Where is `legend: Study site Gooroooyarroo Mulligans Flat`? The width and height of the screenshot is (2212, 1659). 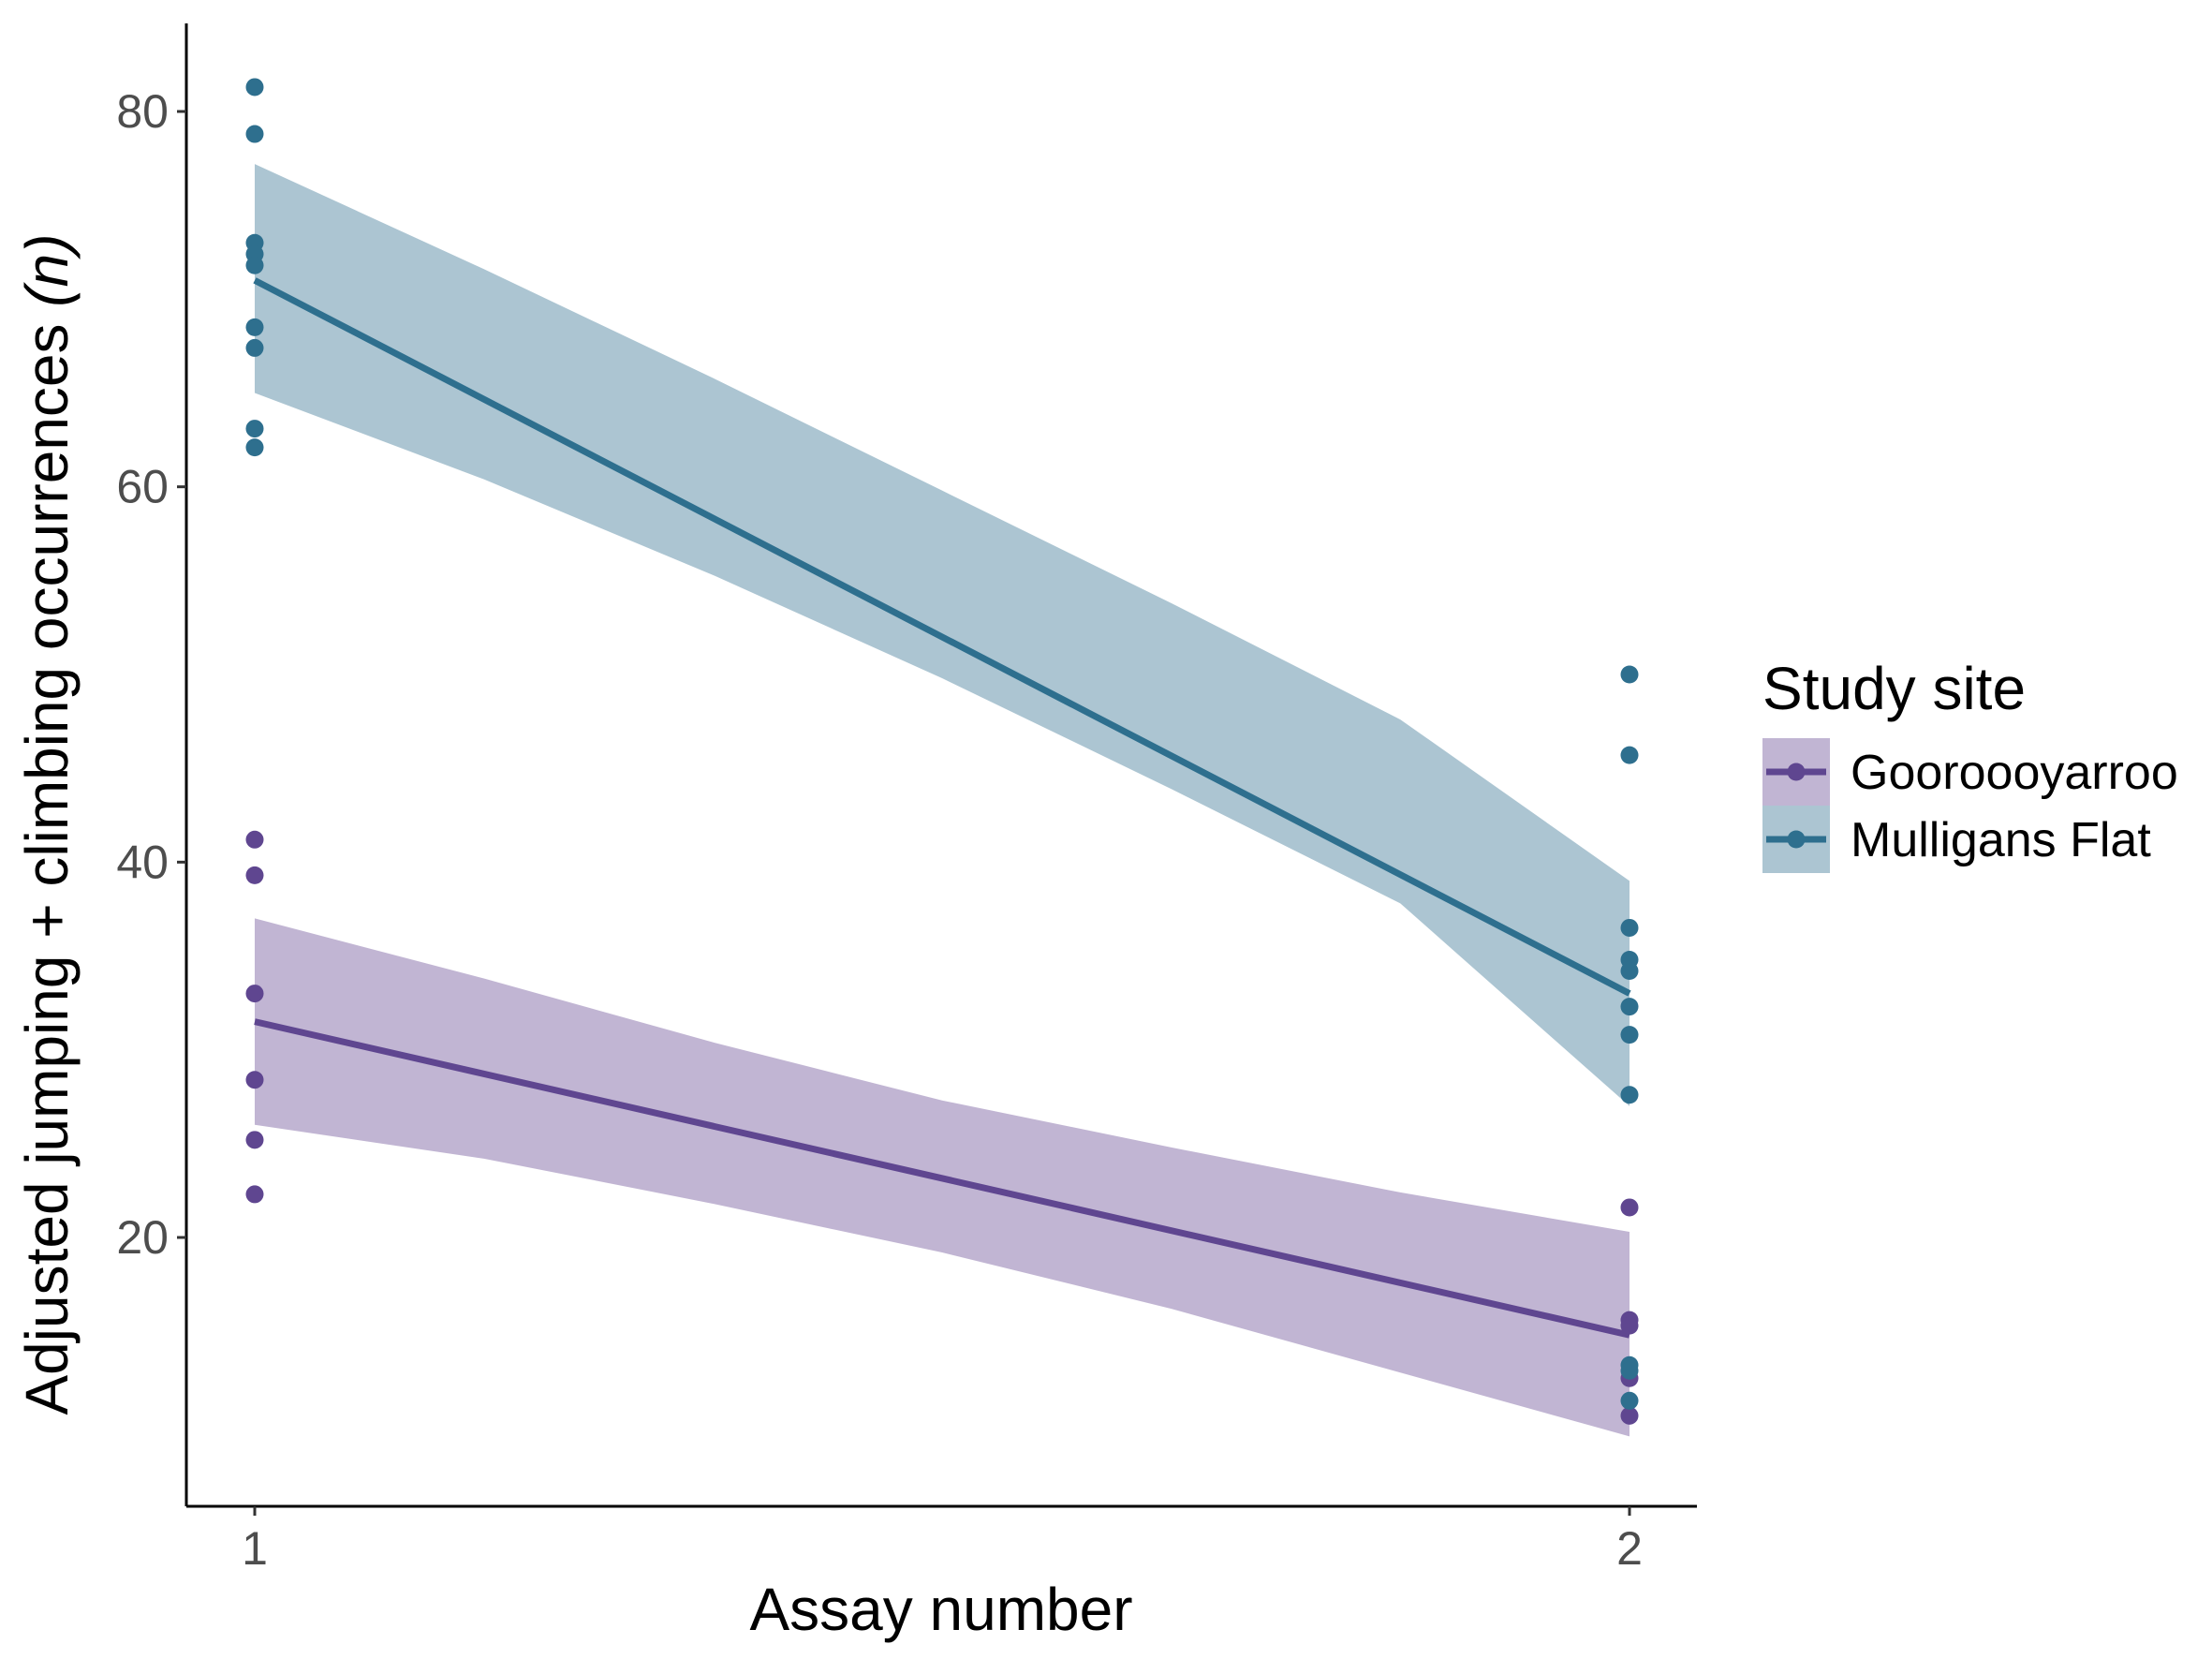 legend: Study site Gooroooyarroo Mulligans Flat is located at coordinates (1970, 764).